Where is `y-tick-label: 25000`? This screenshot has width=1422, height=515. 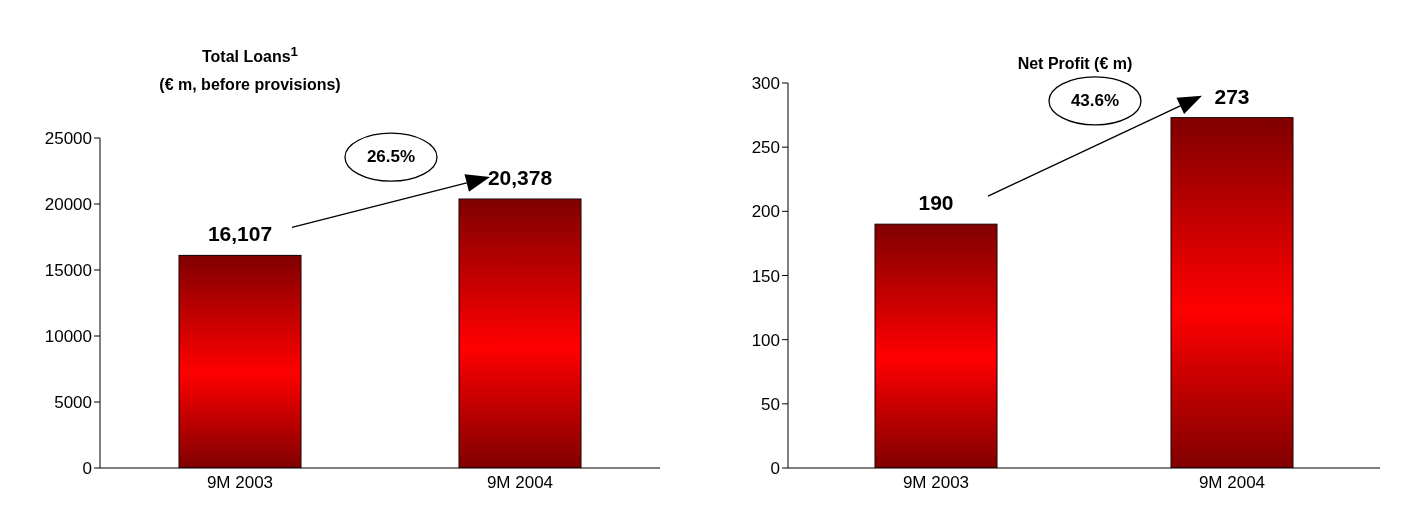
y-tick-label: 25000 is located at coordinates (68, 139).